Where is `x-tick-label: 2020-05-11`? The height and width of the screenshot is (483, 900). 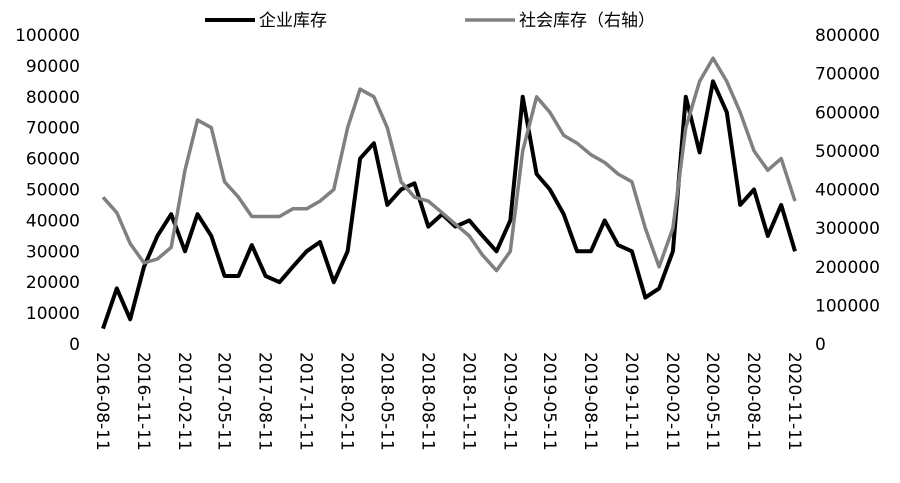
x-tick-label: 2020-05-11 is located at coordinates (712, 401).